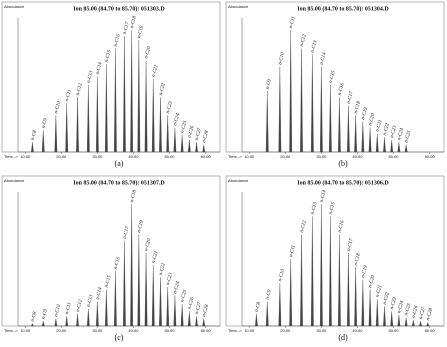 This screenshot has height=347, width=447. What do you see at coordinates (343, 8) in the screenshot?
I see `chart-title: Ion 85.00 (84.70 to 85.70): 051304.D` at bounding box center [343, 8].